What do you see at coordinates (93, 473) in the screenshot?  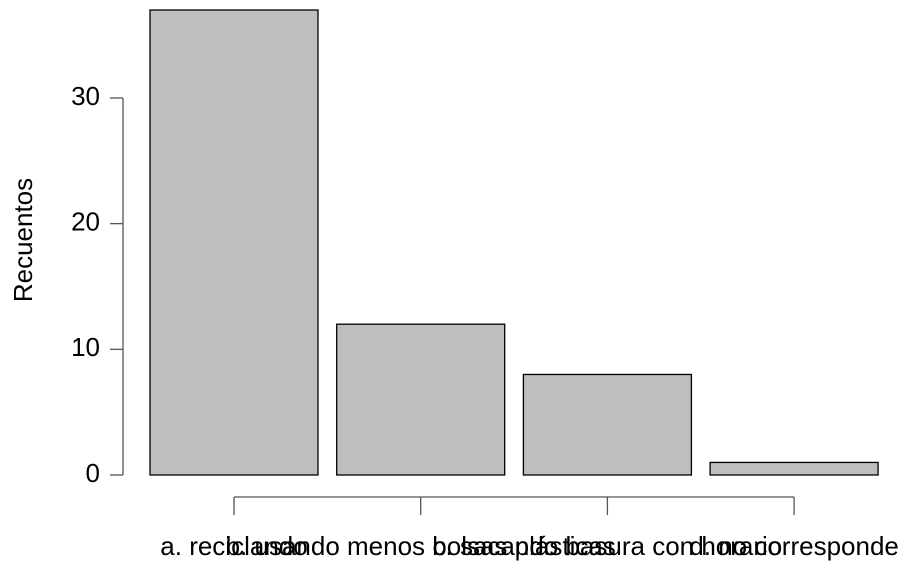 I see `y-tick-label: 0` at bounding box center [93, 473].